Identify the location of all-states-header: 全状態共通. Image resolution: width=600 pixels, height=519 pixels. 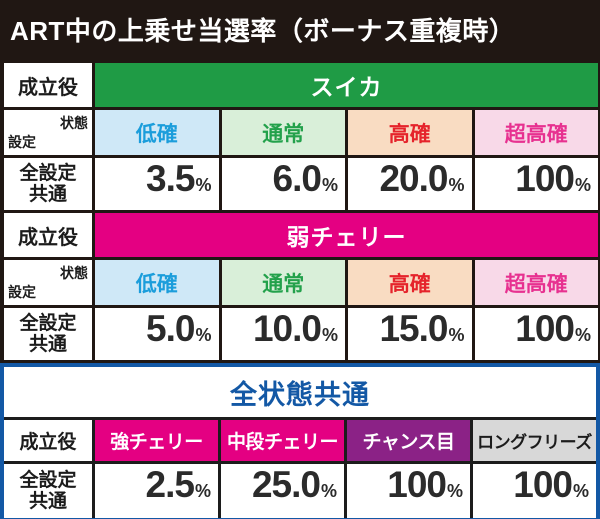
(300, 392).